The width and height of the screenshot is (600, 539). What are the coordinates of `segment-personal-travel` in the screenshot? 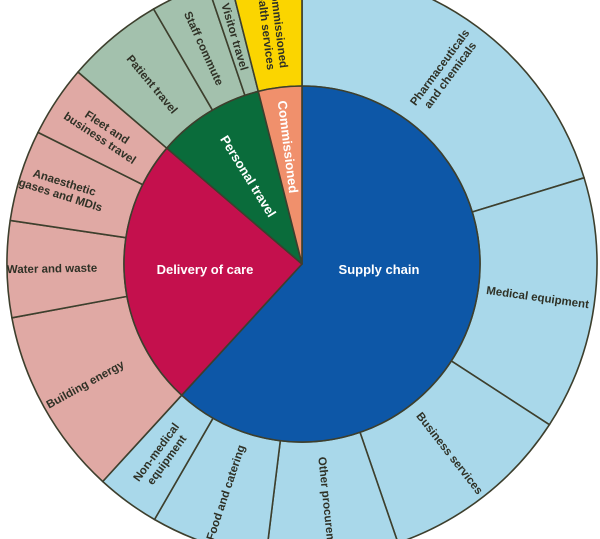 It's located at (234, 177).